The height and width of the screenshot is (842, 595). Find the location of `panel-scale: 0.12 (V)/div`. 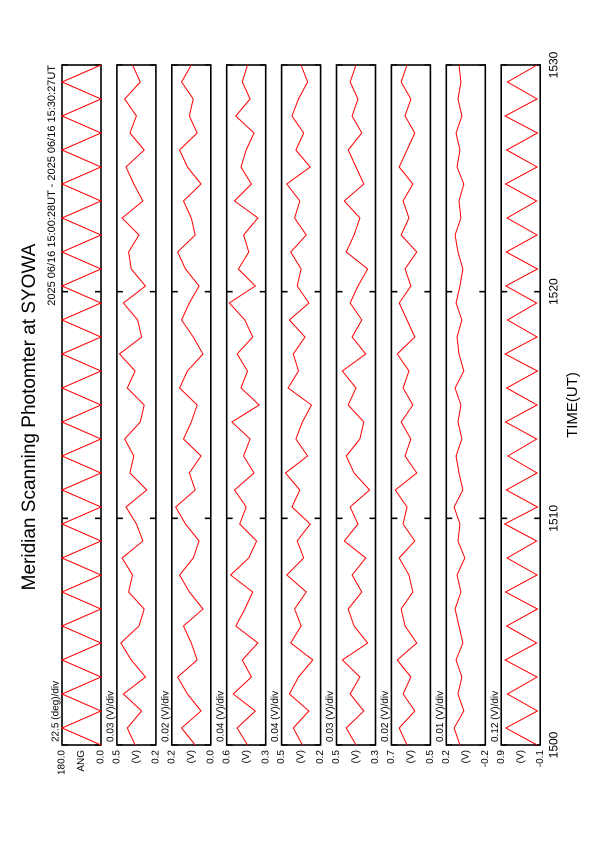

panel-scale: 0.12 (V)/div is located at coordinates (495, 716).